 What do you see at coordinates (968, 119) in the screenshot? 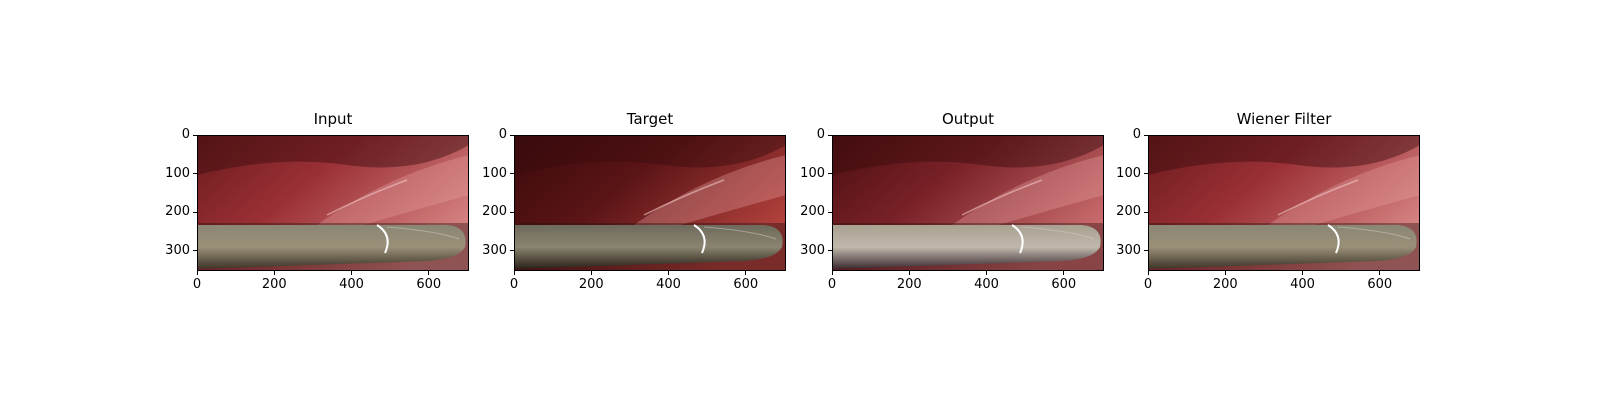
I see `panel-title: Output` at bounding box center [968, 119].